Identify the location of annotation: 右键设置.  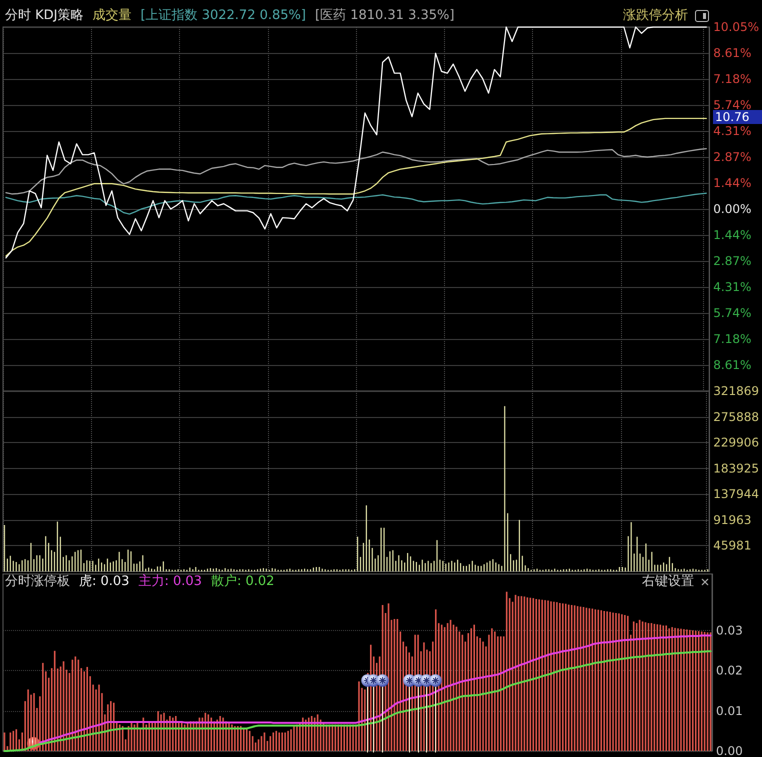
(668, 582).